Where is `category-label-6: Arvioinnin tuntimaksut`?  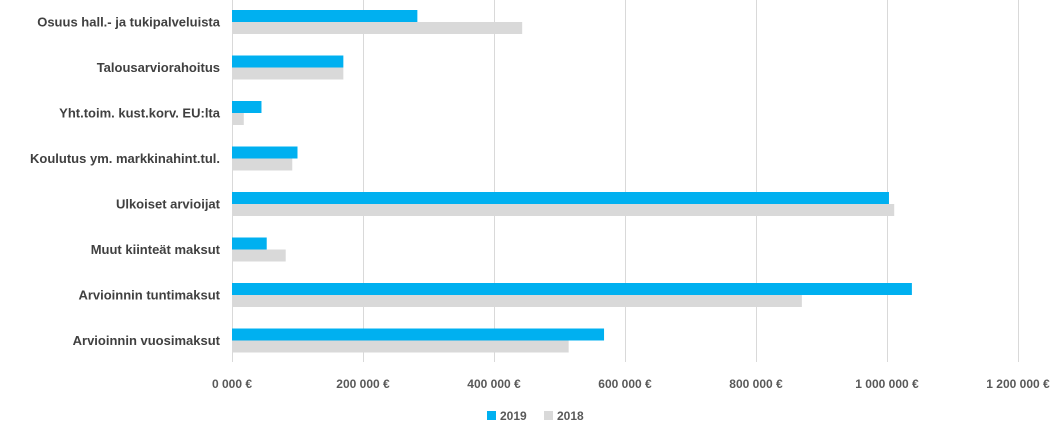
category-label-6: Arvioinnin tuntimaksut is located at coordinates (149, 295).